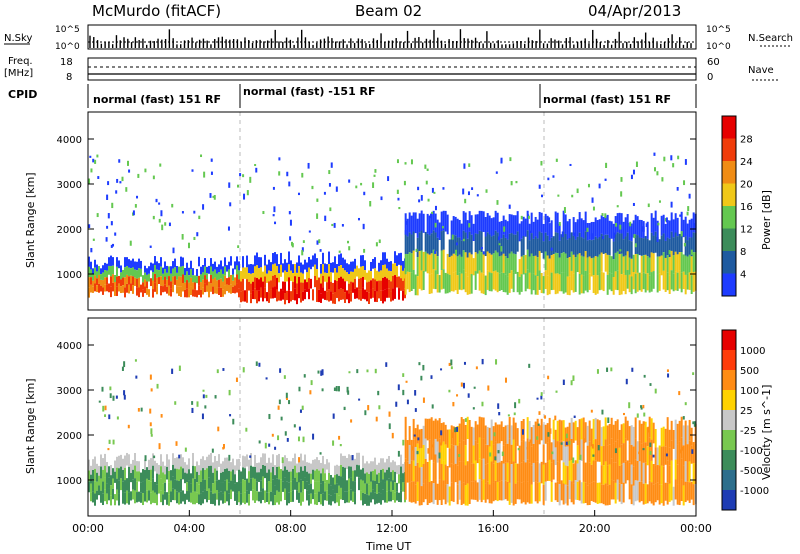 The height and width of the screenshot is (554, 800). I want to click on xtick-label: 12:00, so click(392, 528).